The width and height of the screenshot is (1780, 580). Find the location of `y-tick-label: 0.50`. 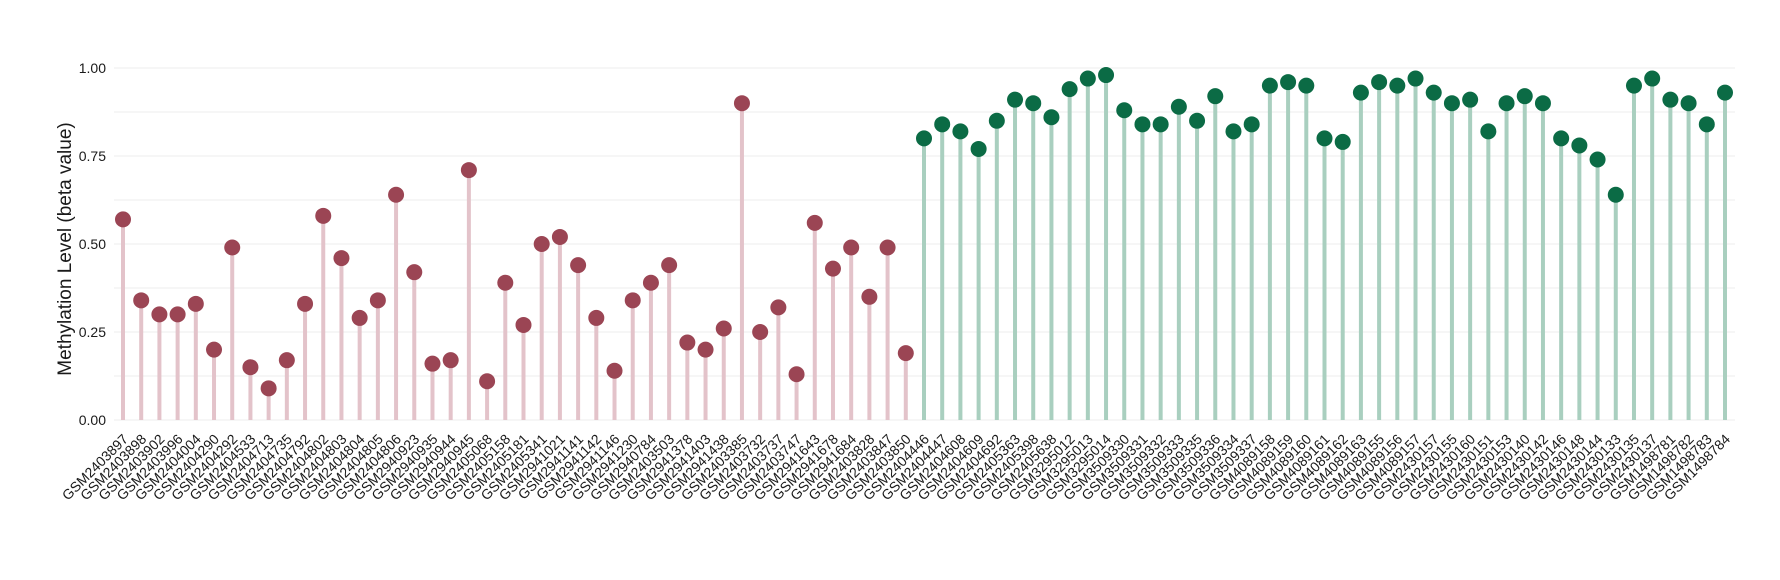

y-tick-label: 0.50 is located at coordinates (92, 244).